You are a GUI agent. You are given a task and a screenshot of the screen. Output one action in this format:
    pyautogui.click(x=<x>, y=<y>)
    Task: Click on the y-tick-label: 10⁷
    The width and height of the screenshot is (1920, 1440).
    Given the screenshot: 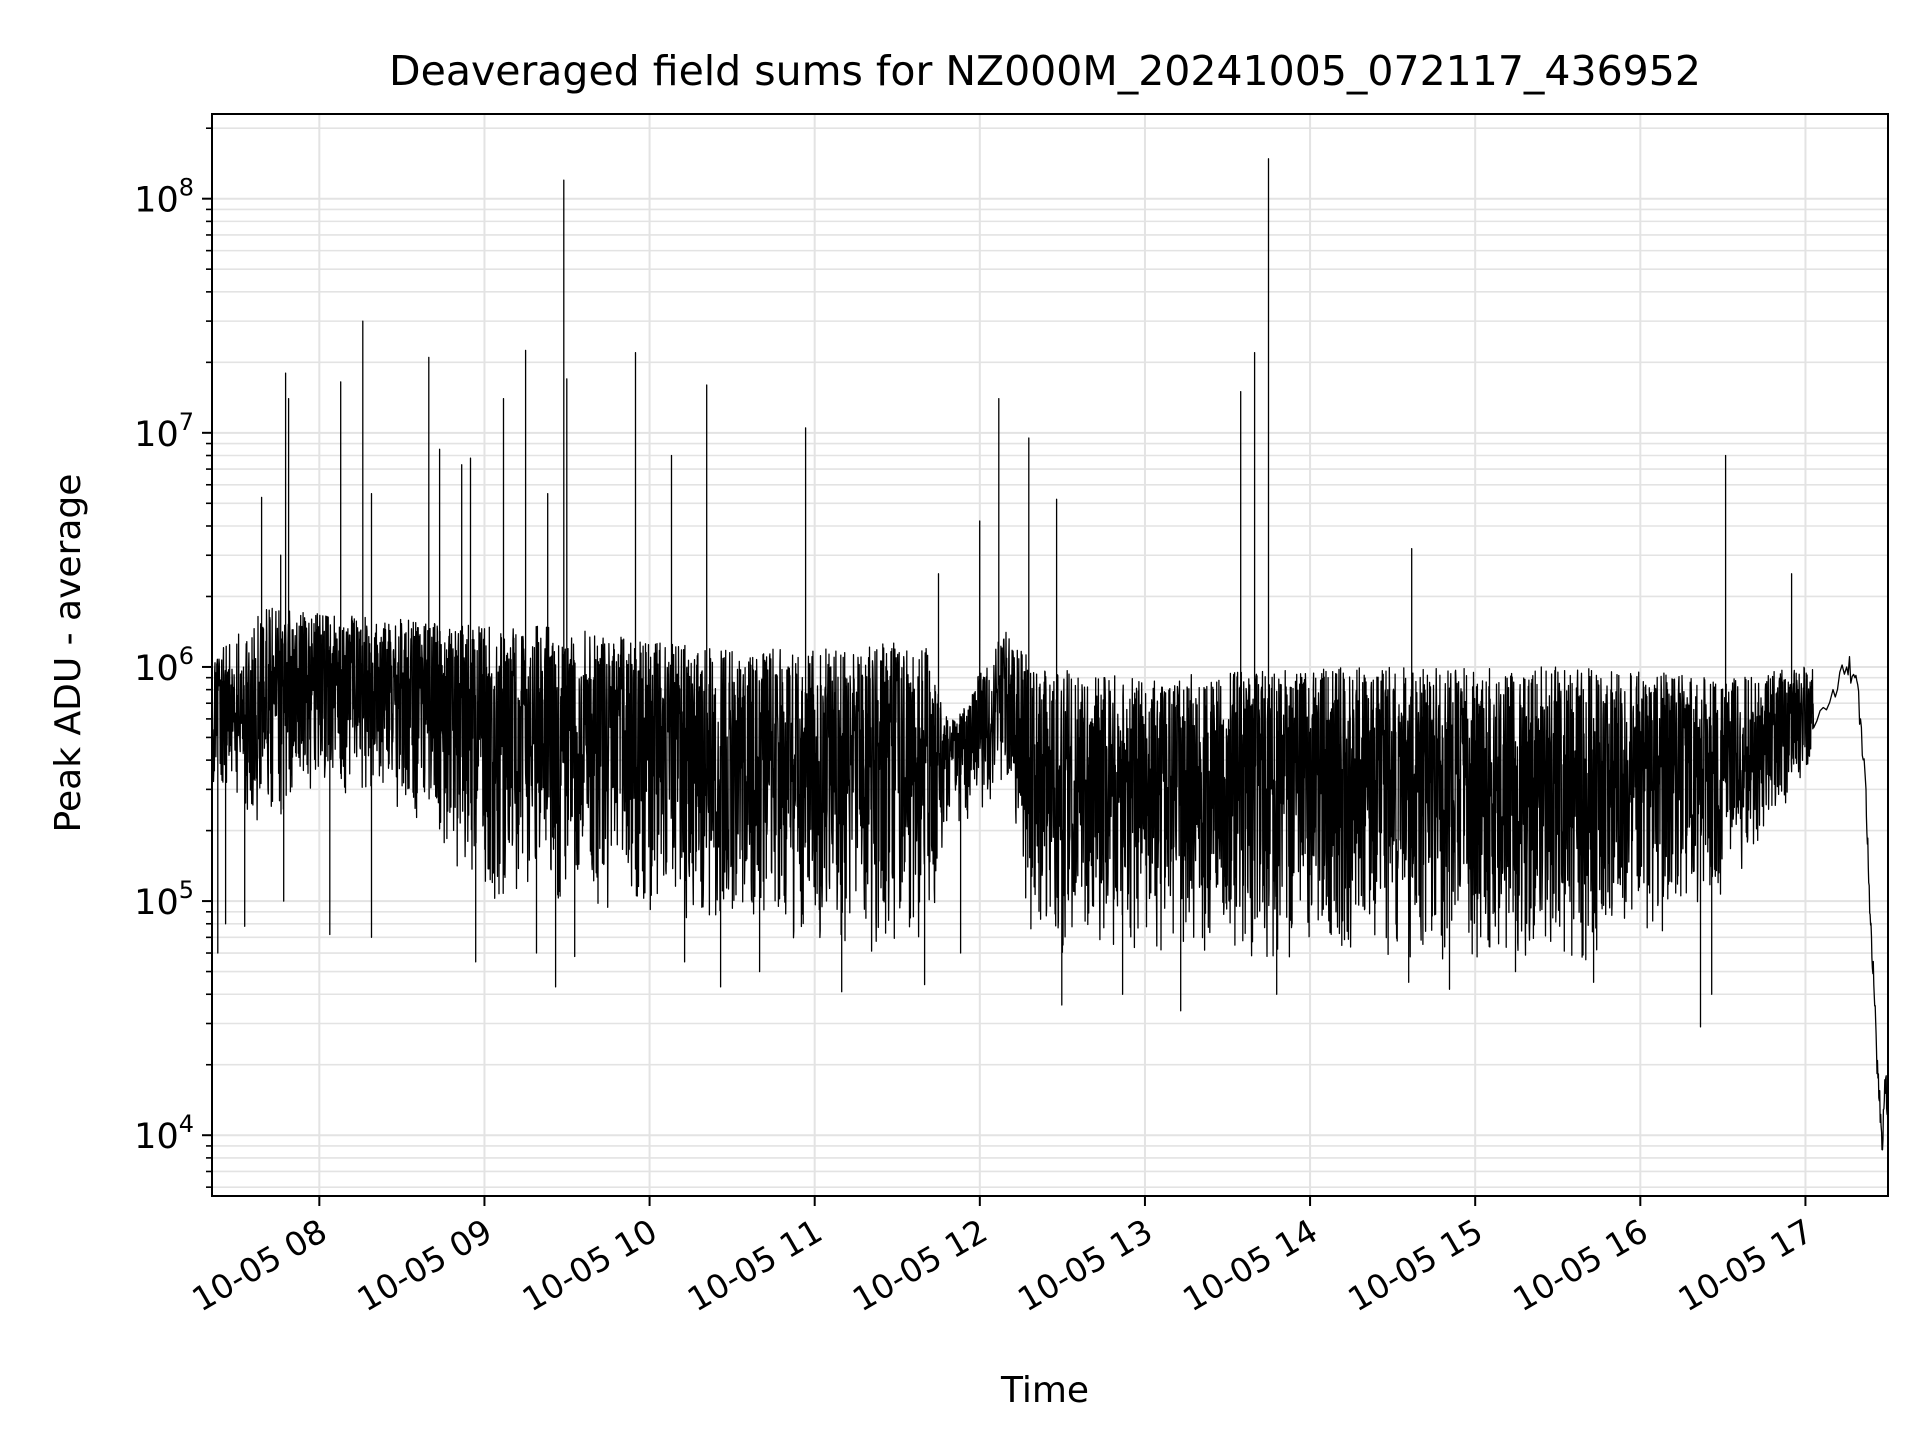 What is the action you would take?
    pyautogui.click(x=164, y=431)
    